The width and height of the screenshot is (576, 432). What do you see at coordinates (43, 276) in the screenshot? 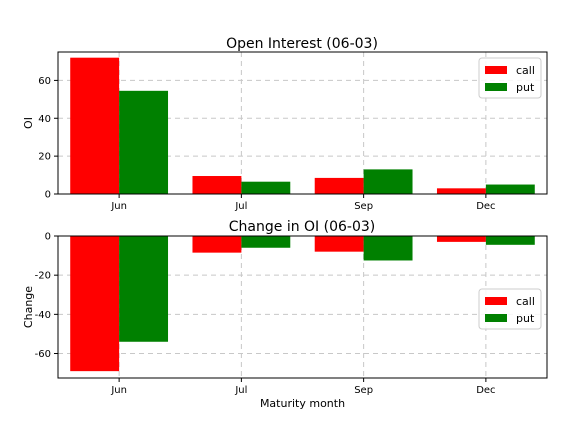
I see `y-tick-label: -20` at bounding box center [43, 276].